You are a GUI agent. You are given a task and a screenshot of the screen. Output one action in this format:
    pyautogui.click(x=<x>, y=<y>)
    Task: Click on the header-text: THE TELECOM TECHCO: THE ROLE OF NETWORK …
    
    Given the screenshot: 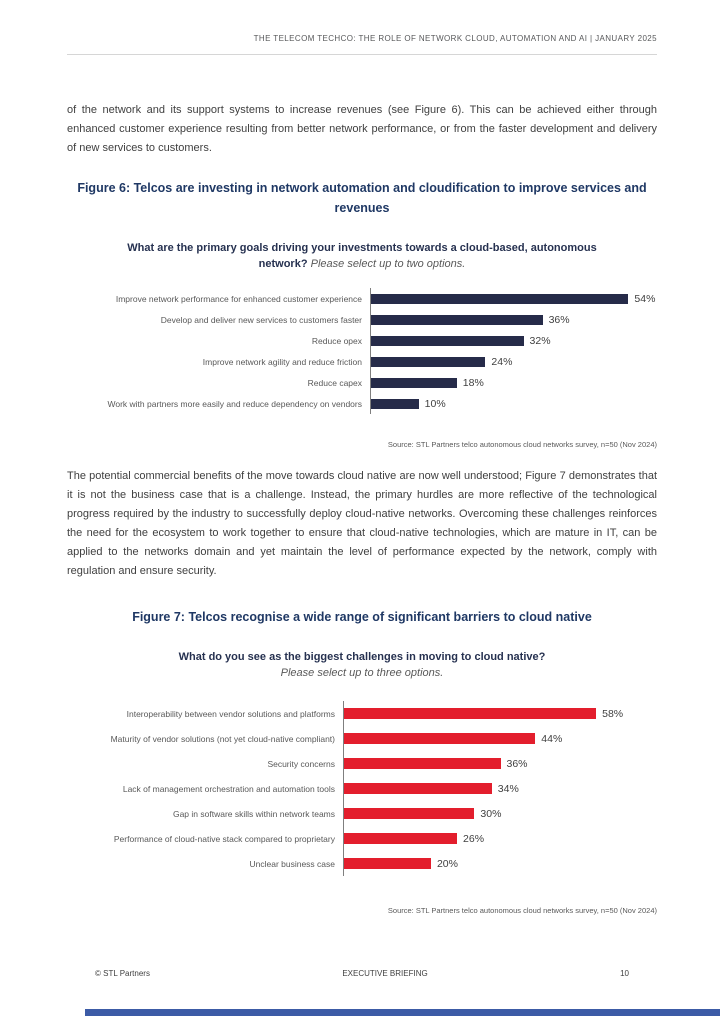 What is the action you would take?
    pyautogui.click(x=455, y=38)
    